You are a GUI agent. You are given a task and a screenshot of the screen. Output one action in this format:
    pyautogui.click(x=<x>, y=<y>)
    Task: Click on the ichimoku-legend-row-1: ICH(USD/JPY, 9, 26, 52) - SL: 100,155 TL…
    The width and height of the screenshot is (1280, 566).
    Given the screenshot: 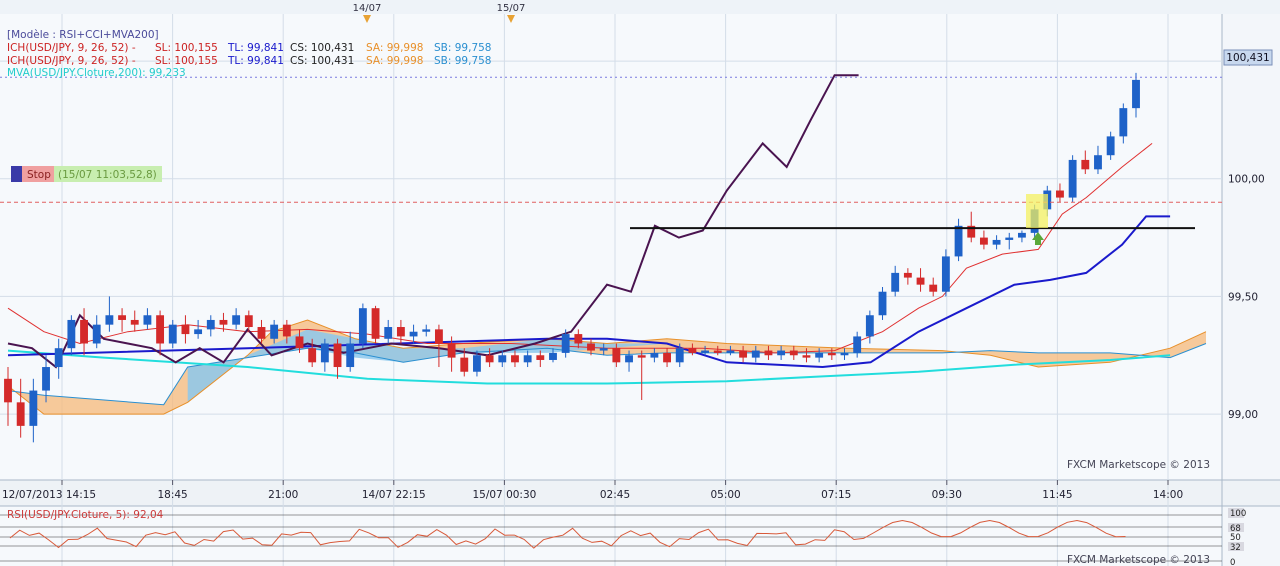 What is the action you would take?
    pyautogui.click(x=249, y=48)
    